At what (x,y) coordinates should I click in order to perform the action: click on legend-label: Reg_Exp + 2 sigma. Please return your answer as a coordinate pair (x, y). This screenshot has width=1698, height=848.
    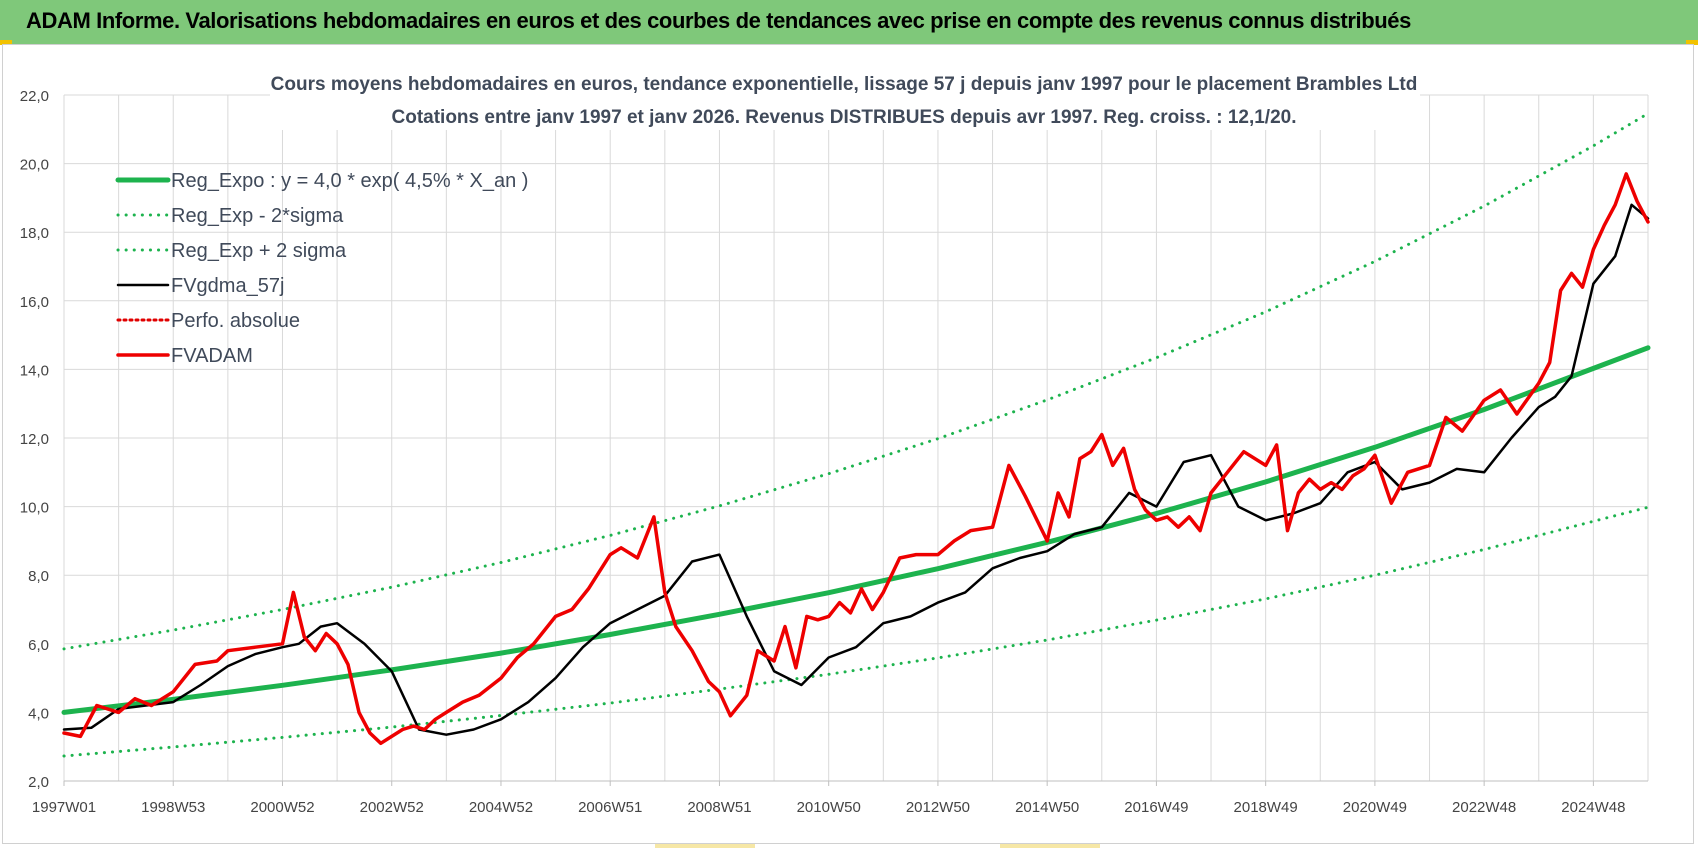
    Looking at the image, I should click on (259, 251).